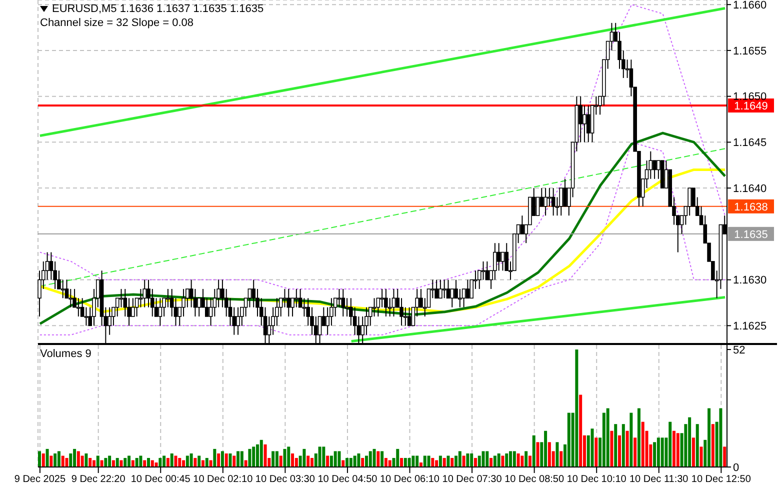 This screenshot has height=489, width=781. I want to click on y-tick-label: 1.1625, so click(750, 326).